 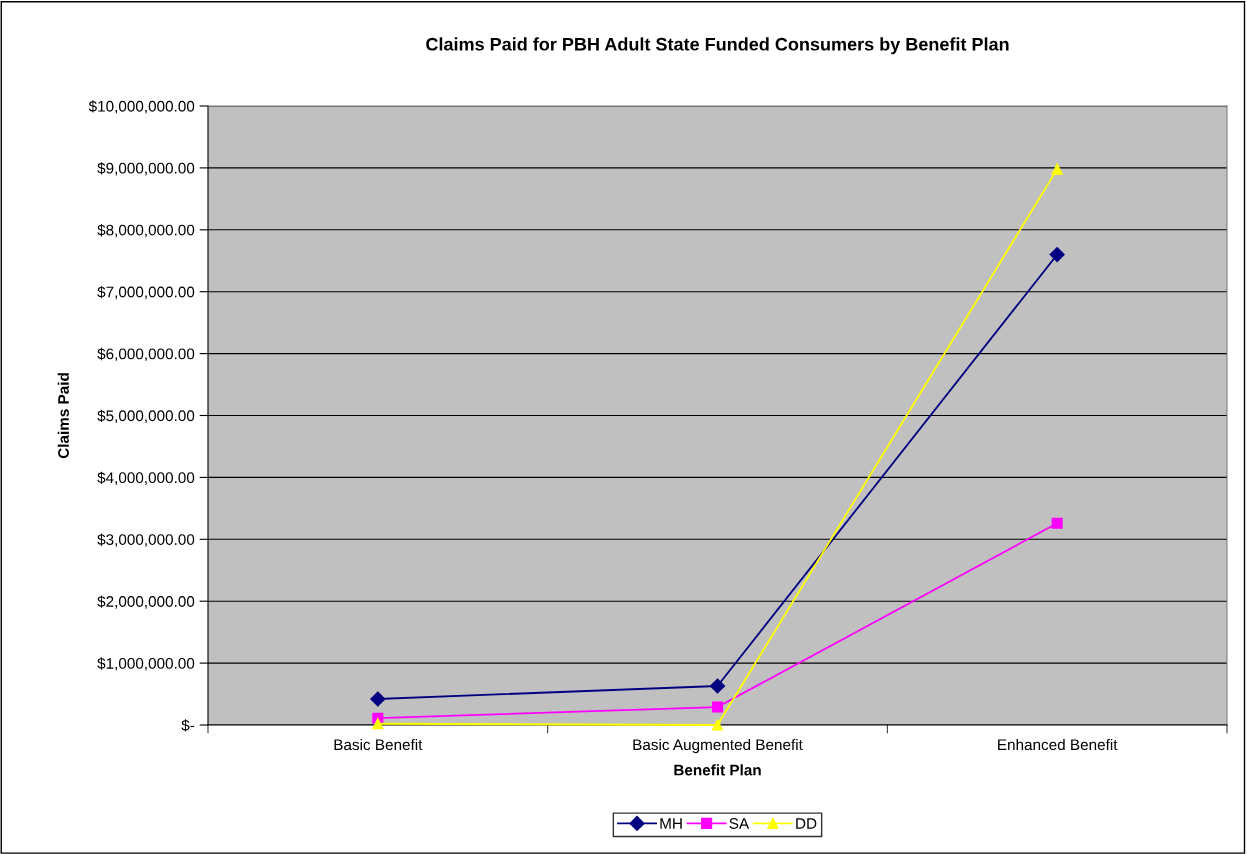 What do you see at coordinates (146, 354) in the screenshot?
I see `y-tick-label: $6,000,000.00` at bounding box center [146, 354].